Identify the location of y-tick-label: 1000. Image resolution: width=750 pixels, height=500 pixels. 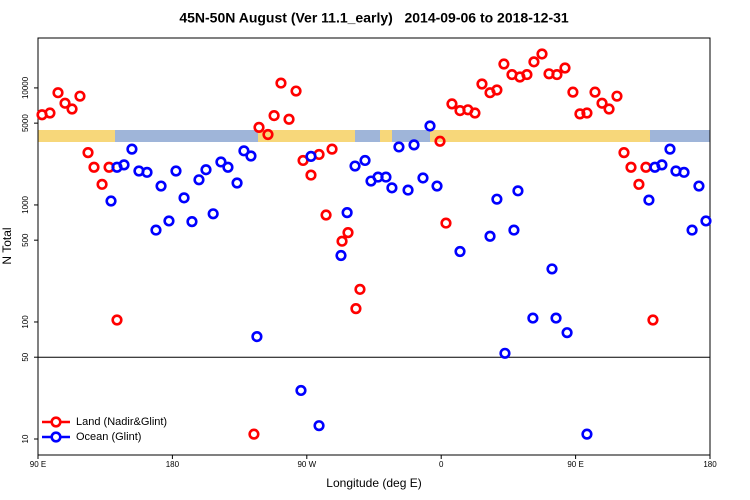
(25, 204).